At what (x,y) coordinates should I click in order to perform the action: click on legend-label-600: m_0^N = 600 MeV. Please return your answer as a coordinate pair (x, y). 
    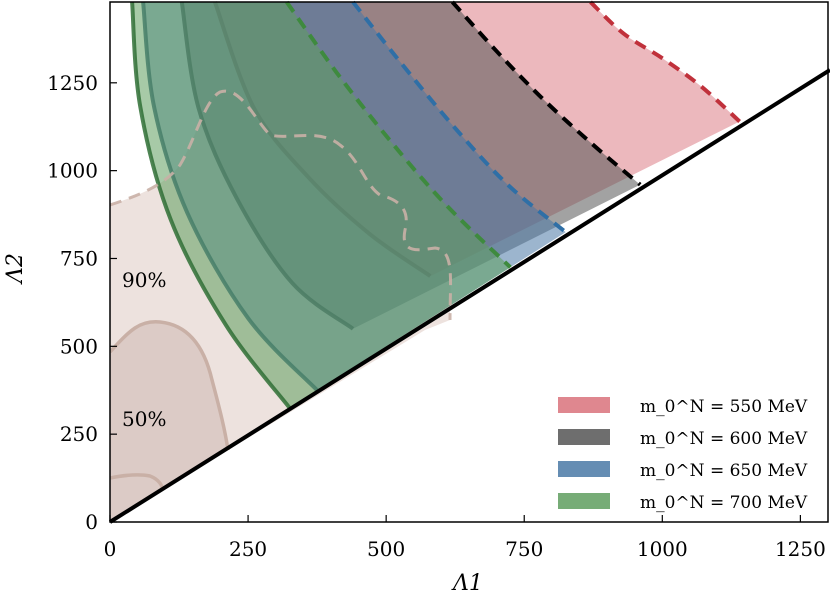
    Looking at the image, I should click on (724, 439).